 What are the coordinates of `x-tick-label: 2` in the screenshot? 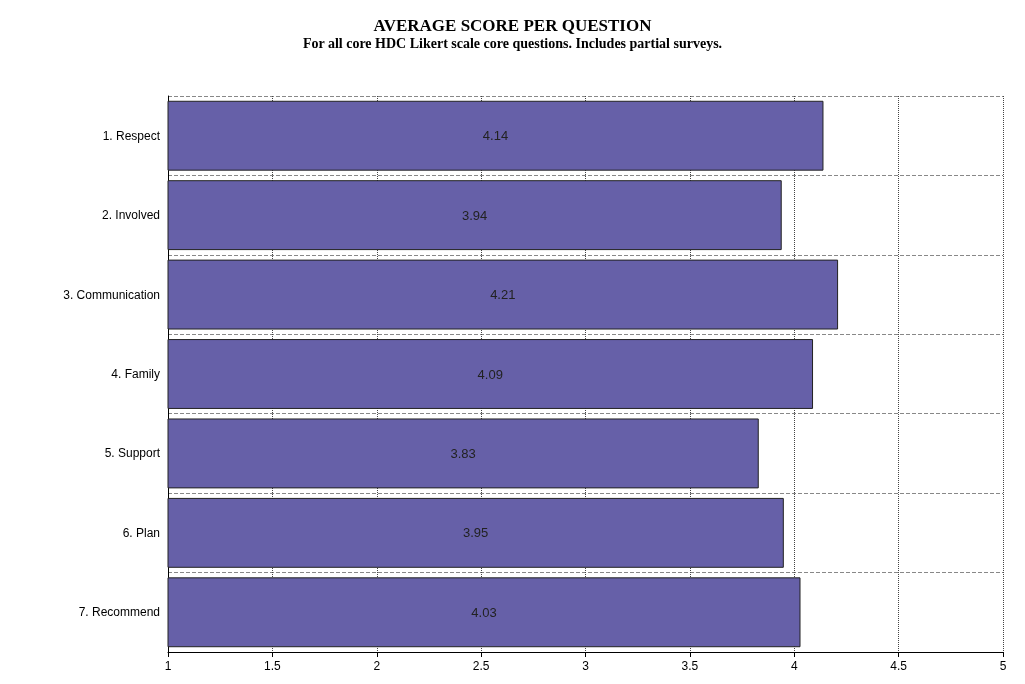 It's located at (377, 666).